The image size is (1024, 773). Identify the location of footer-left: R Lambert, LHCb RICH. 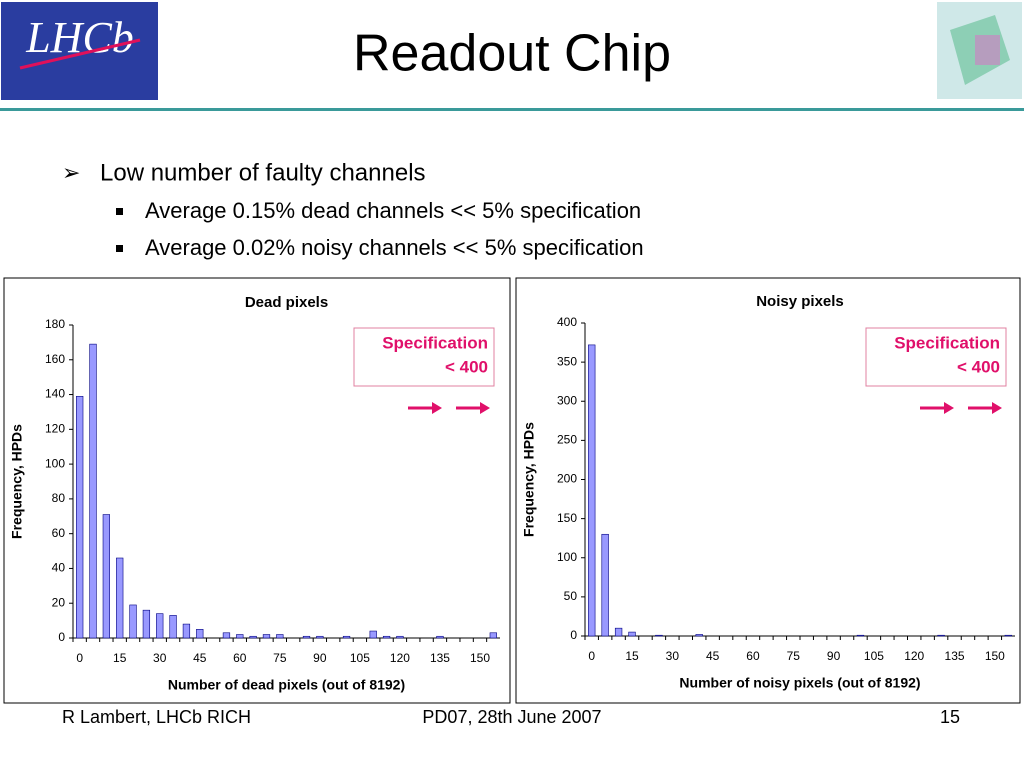
(156, 717).